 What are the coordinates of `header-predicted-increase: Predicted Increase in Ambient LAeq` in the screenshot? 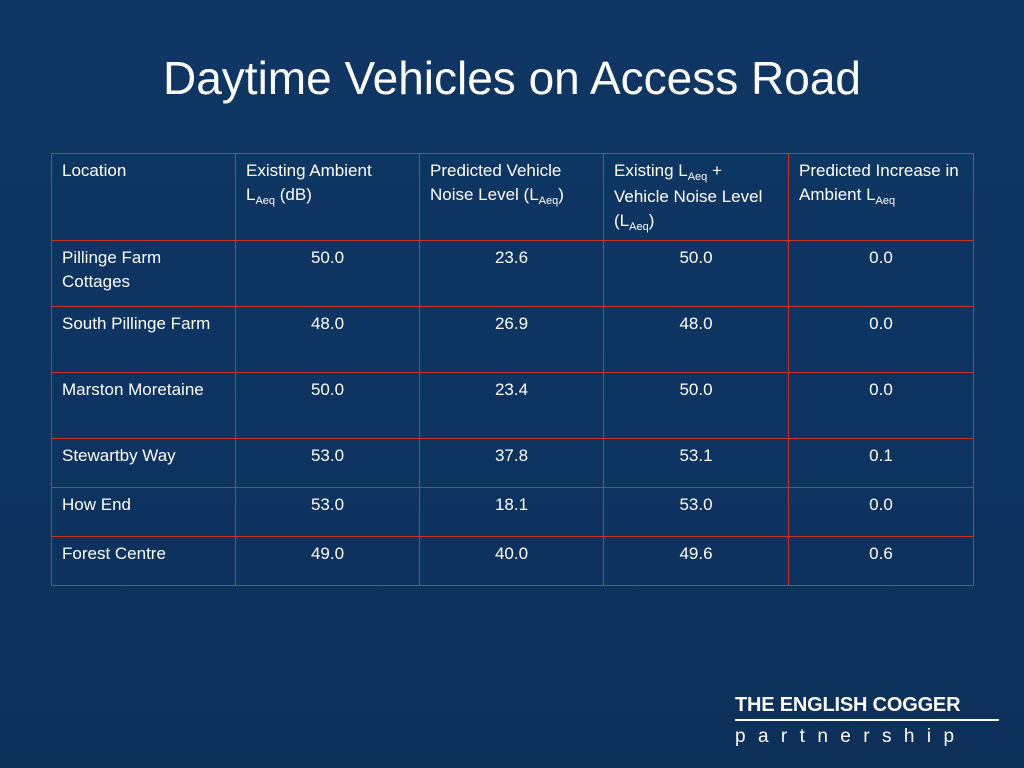 It's located at (881, 197).